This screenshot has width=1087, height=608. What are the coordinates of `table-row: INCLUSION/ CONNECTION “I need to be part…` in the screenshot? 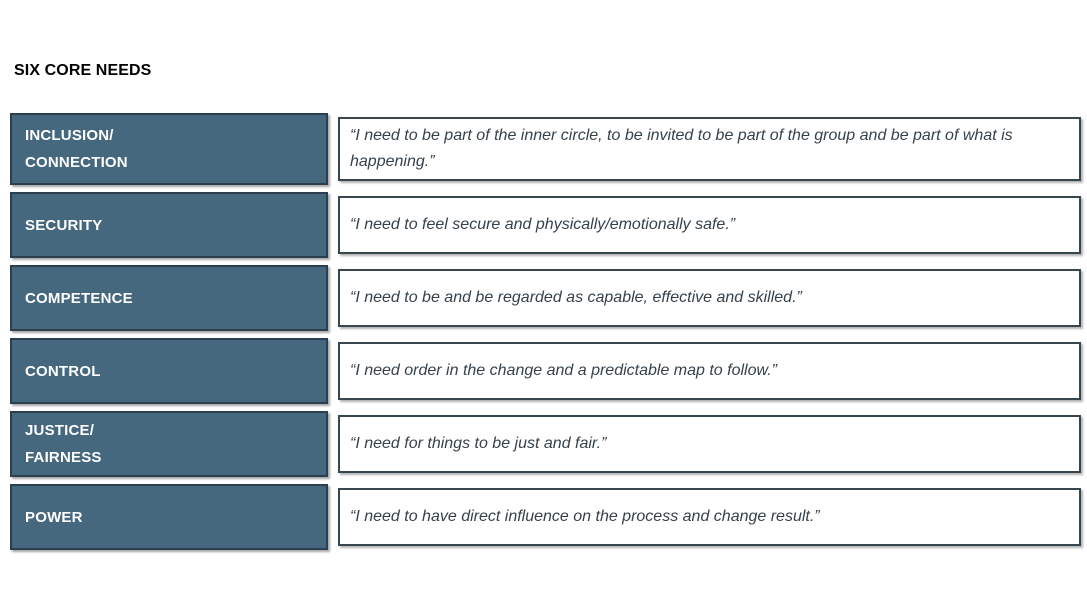 It's located at (545, 149).